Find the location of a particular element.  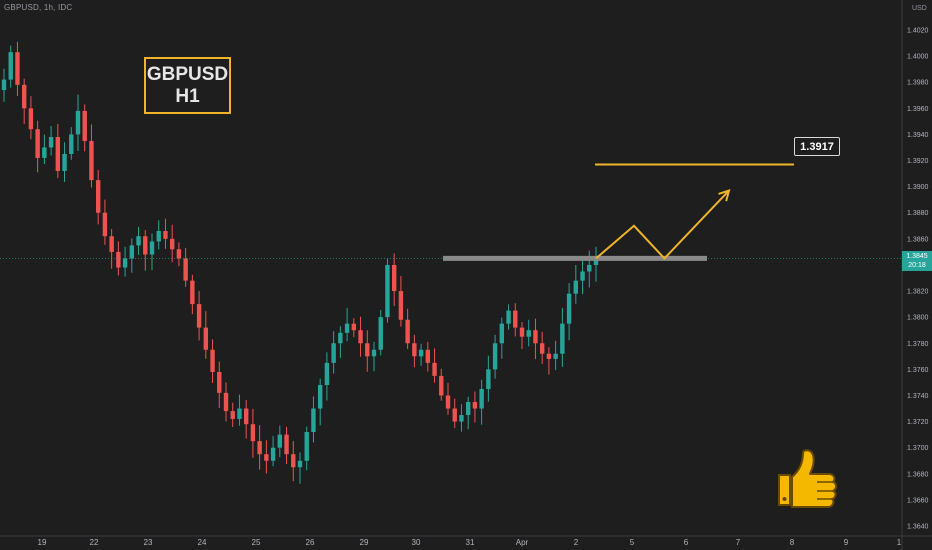

y-tick-label: 1.4020 is located at coordinates (918, 31).